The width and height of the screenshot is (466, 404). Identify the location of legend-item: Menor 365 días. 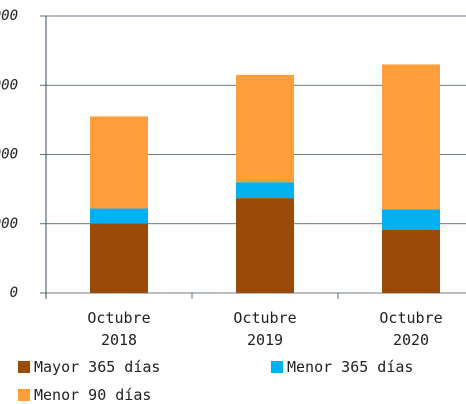
(342, 367).